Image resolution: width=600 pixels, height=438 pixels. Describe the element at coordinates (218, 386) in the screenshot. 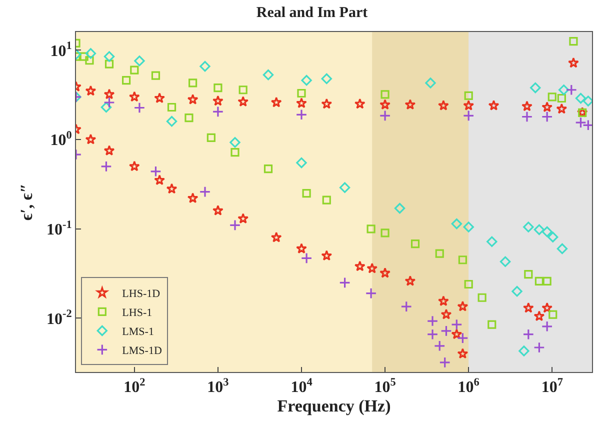

I see `x-tick-label: 10$^{3}$` at that location.